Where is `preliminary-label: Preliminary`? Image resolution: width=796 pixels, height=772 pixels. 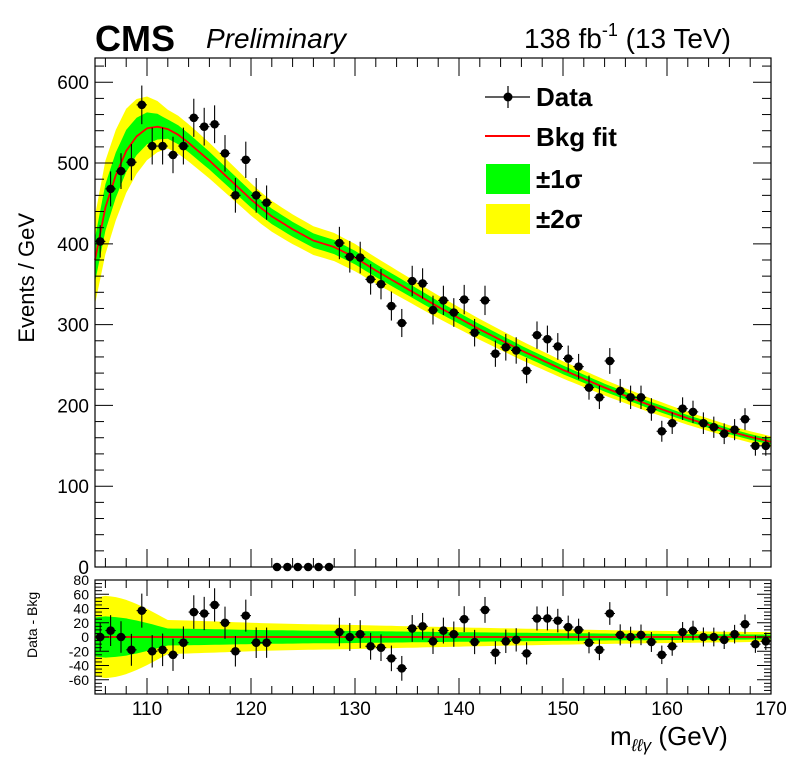
preliminary-label: Preliminary is located at coordinates (277, 38).